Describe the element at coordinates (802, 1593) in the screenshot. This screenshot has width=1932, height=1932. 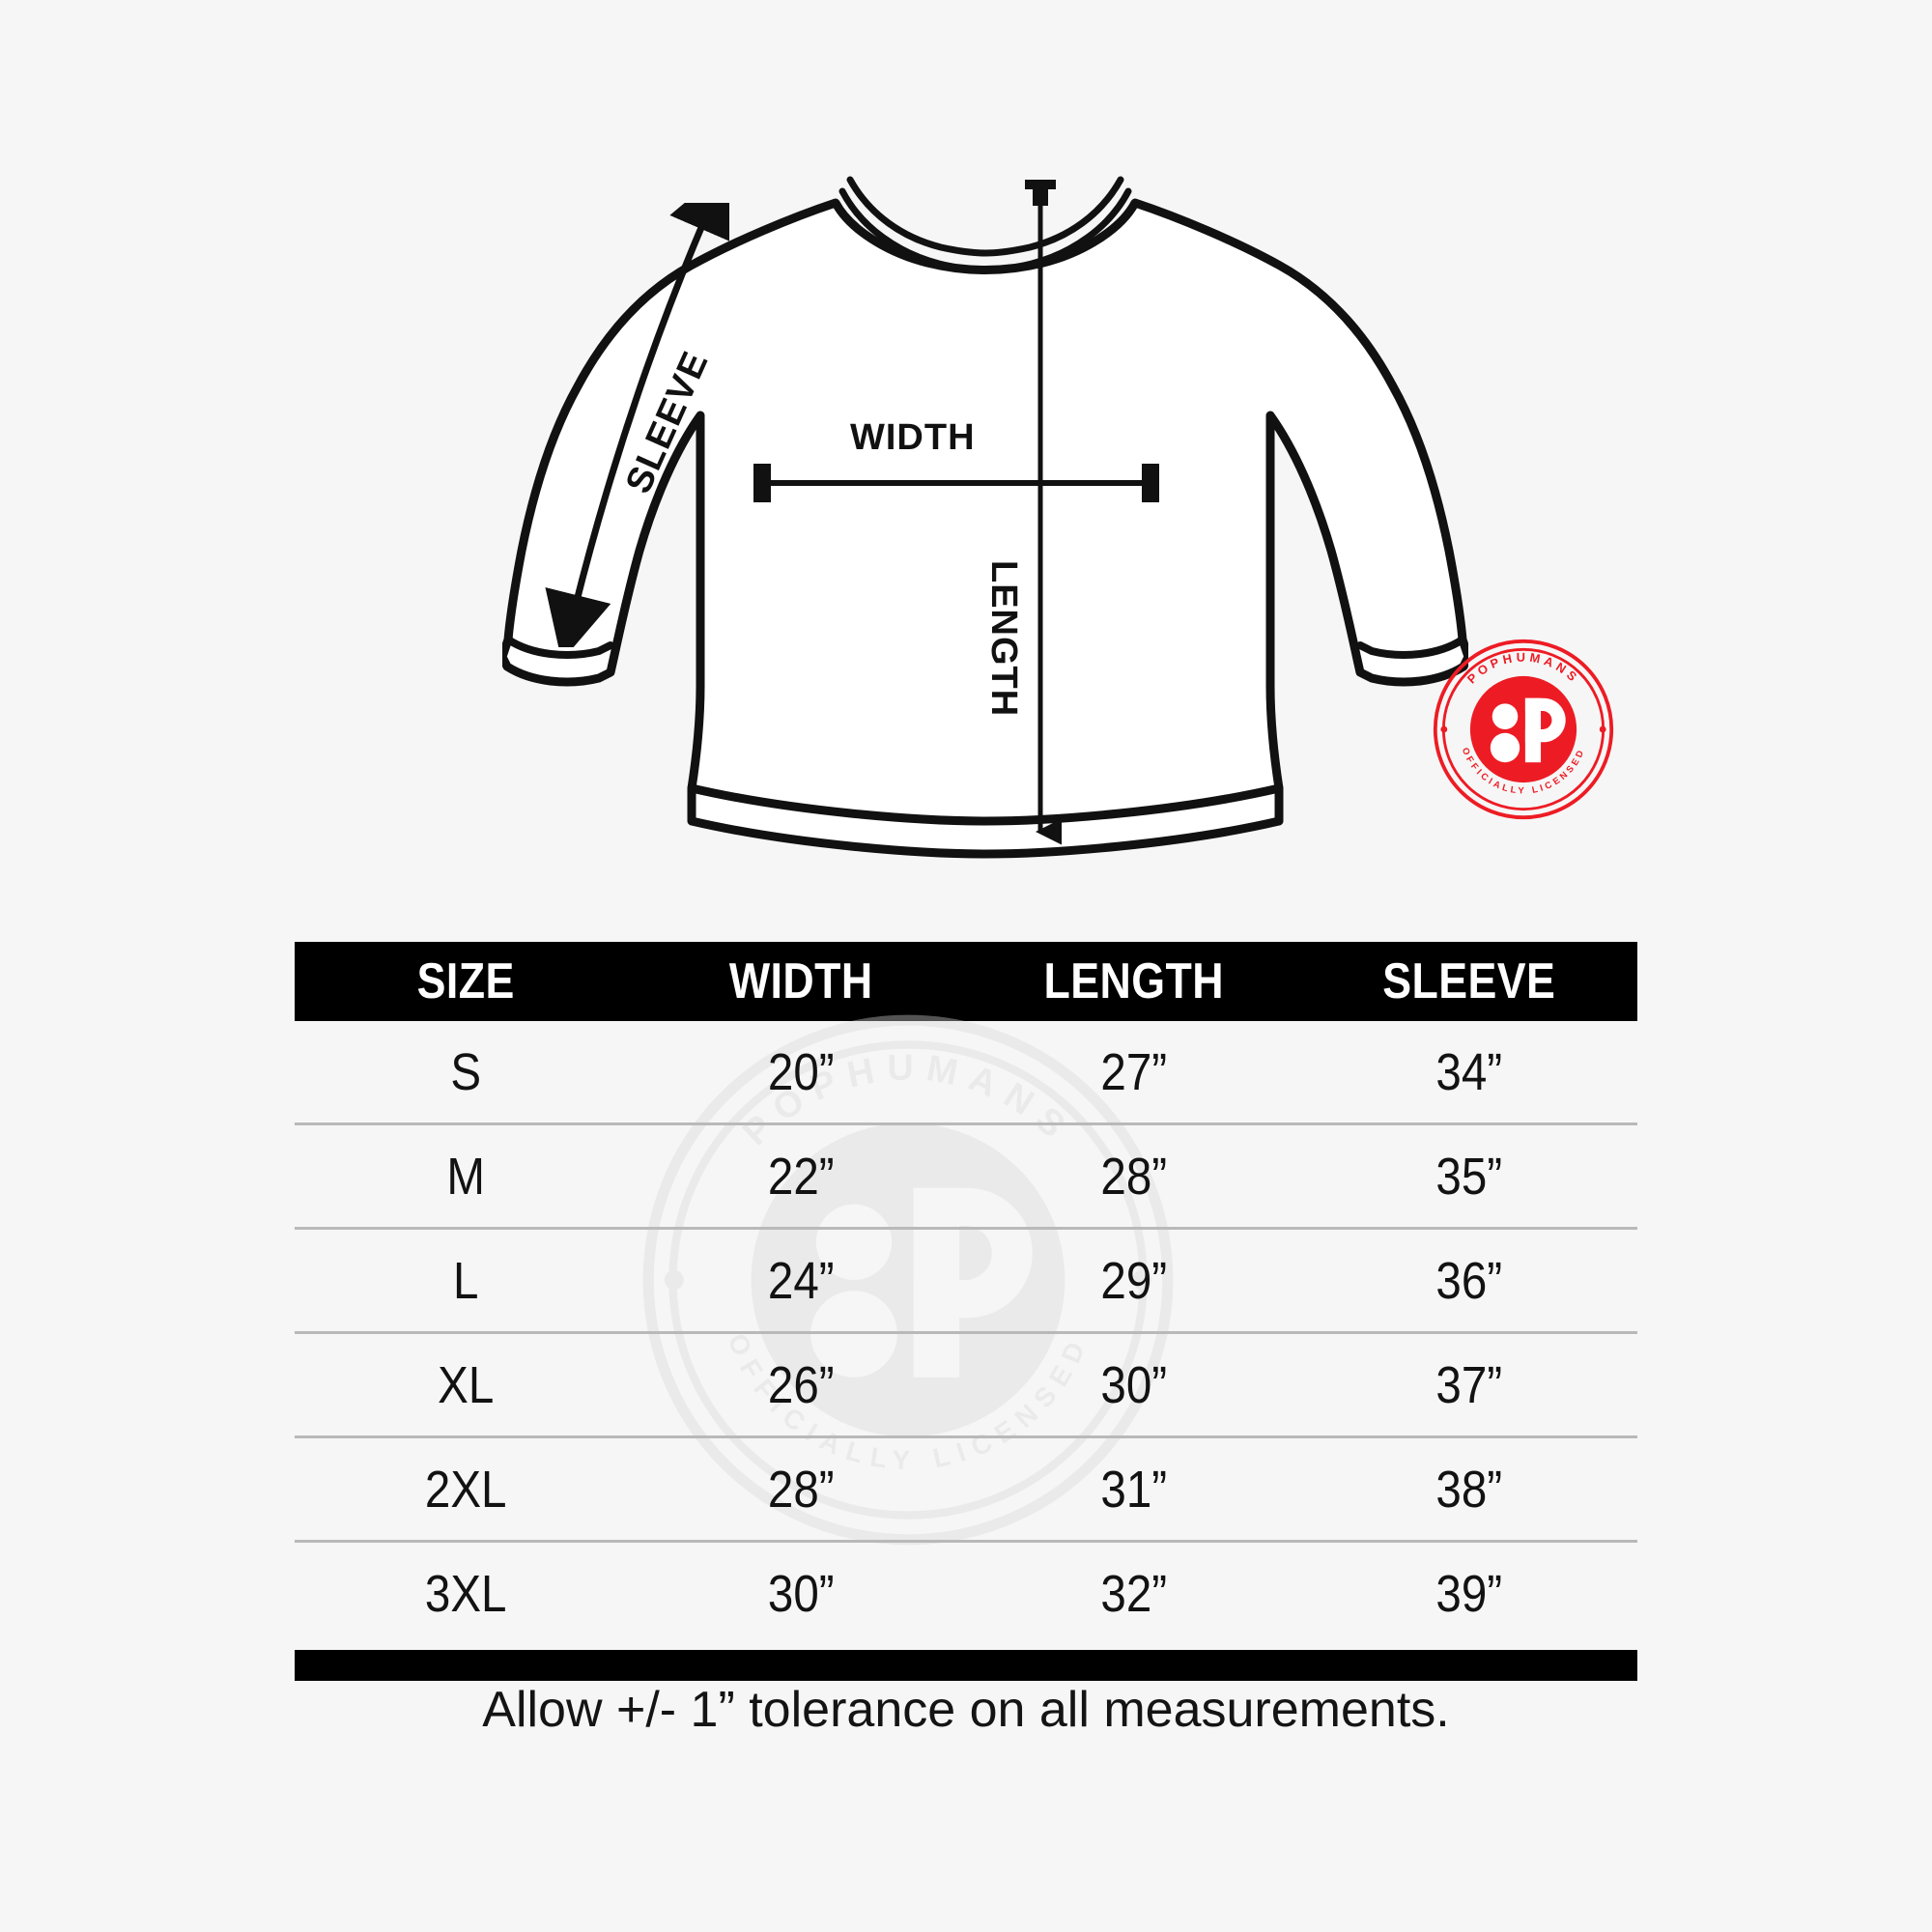
I see `cell-width: 30”` at that location.